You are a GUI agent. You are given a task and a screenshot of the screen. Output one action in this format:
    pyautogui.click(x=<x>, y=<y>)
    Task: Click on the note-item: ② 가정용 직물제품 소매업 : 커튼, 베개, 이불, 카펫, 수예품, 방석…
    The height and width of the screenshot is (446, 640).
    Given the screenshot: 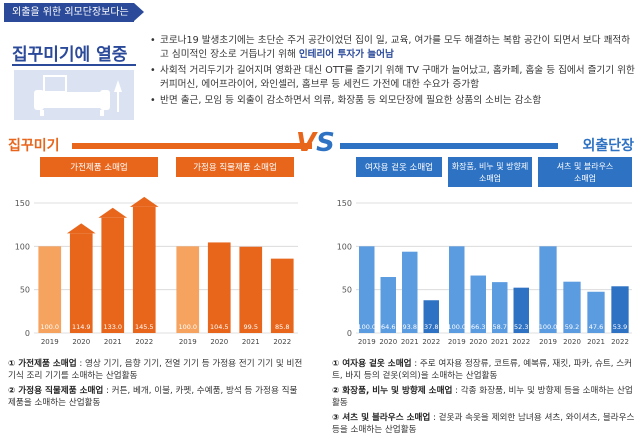 What is the action you would take?
    pyautogui.click(x=153, y=397)
    